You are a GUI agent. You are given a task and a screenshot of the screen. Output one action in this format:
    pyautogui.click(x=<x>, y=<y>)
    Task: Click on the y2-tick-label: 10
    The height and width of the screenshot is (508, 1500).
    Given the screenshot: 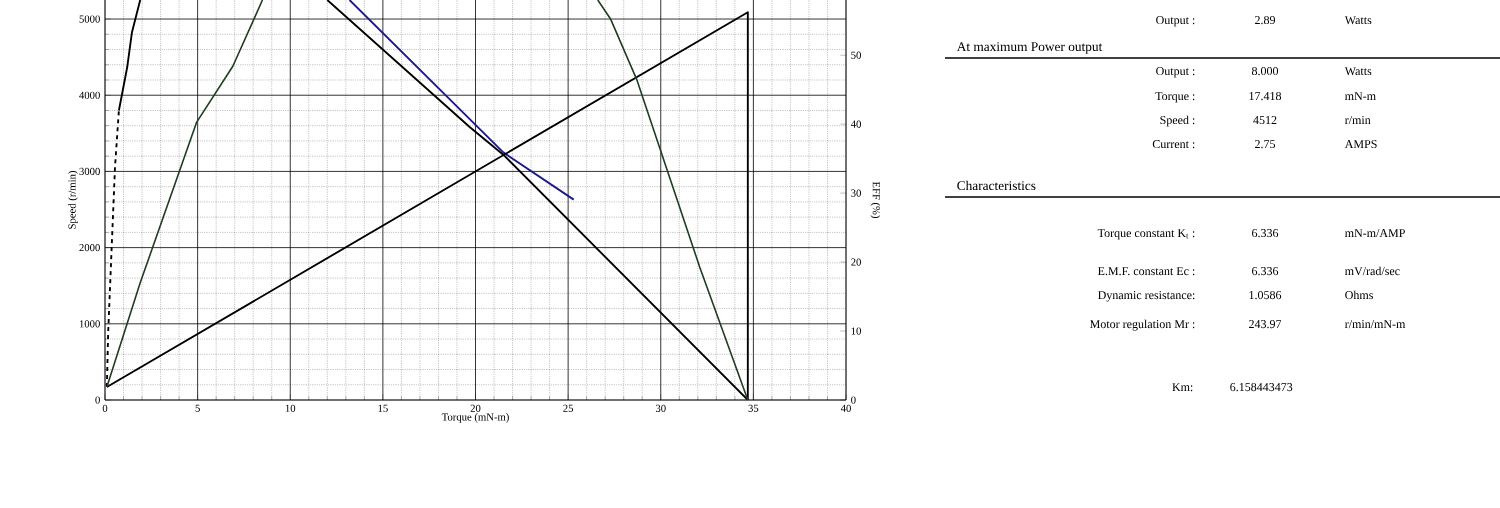 What is the action you would take?
    pyautogui.click(x=856, y=331)
    